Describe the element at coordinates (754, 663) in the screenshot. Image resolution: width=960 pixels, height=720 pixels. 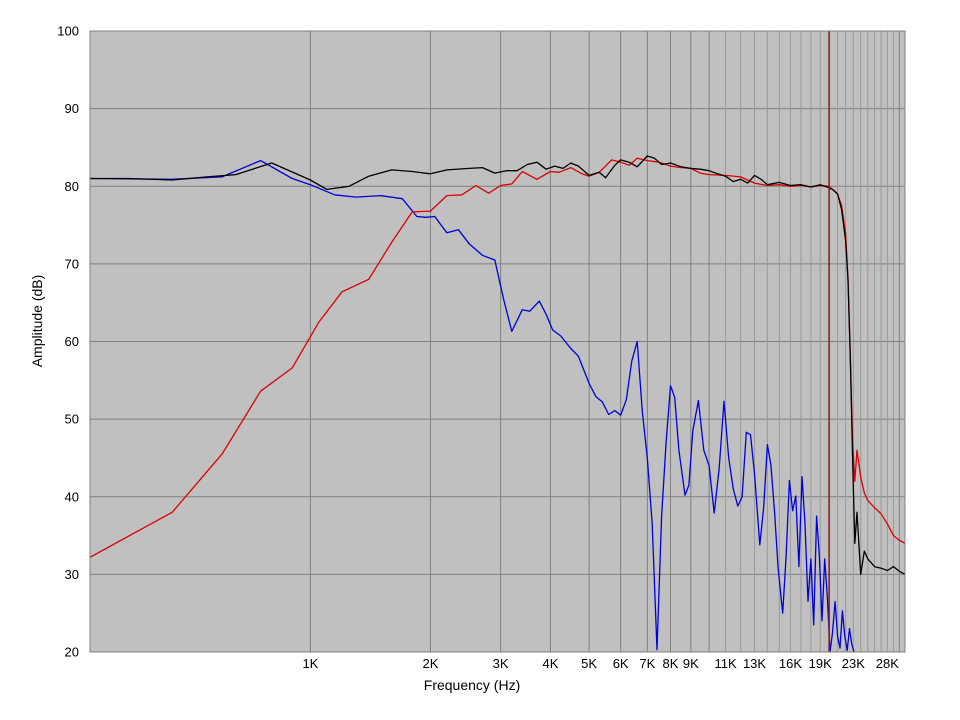
I see `x-tick-label: 13K` at that location.